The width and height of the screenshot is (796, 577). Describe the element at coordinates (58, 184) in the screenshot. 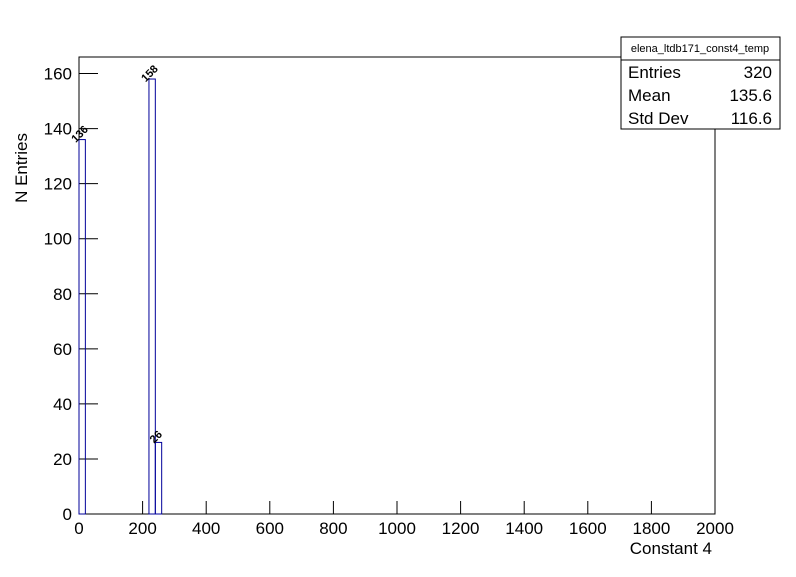

I see `y-tick-label: 120` at that location.